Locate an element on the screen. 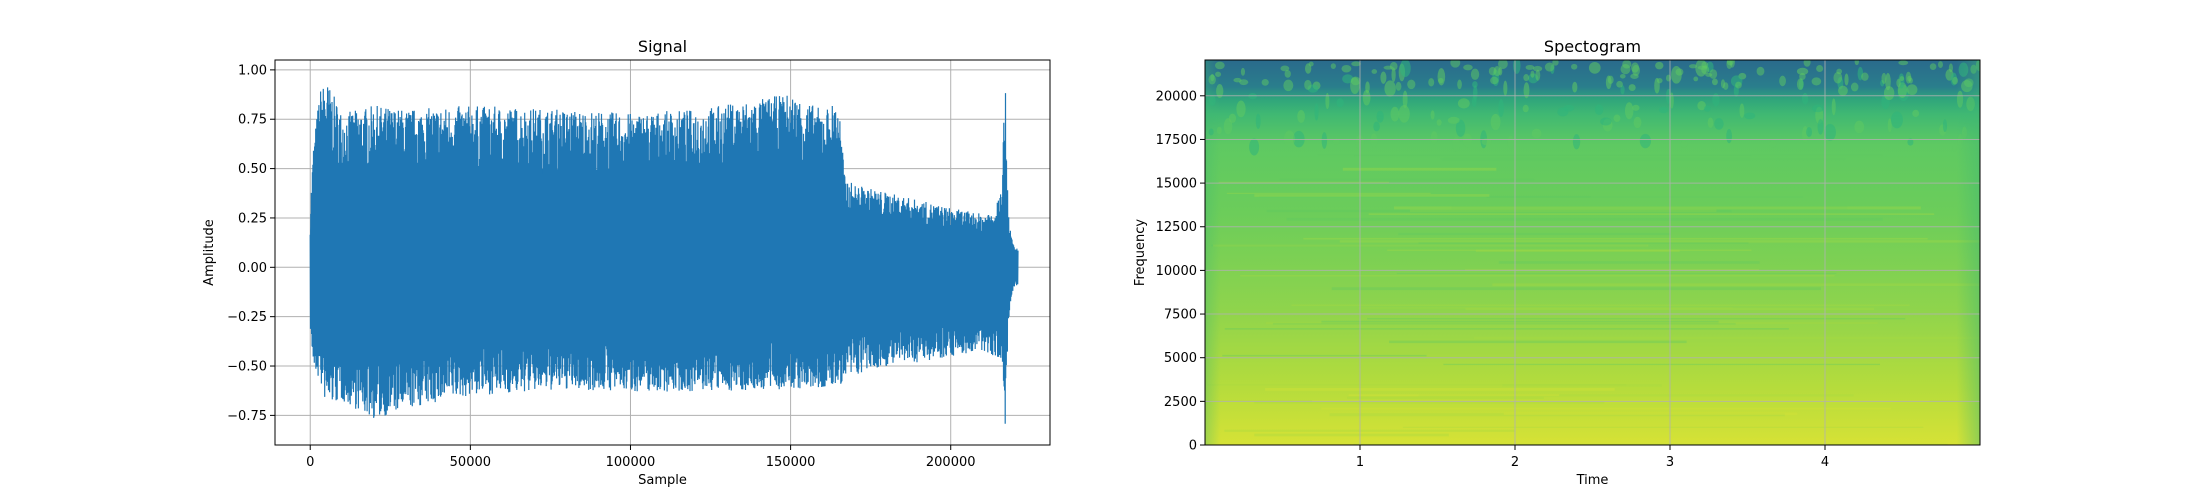 The height and width of the screenshot is (500, 2200). signal-x-ticks: 0 50000 100000 150000 200000 is located at coordinates (641, 457).